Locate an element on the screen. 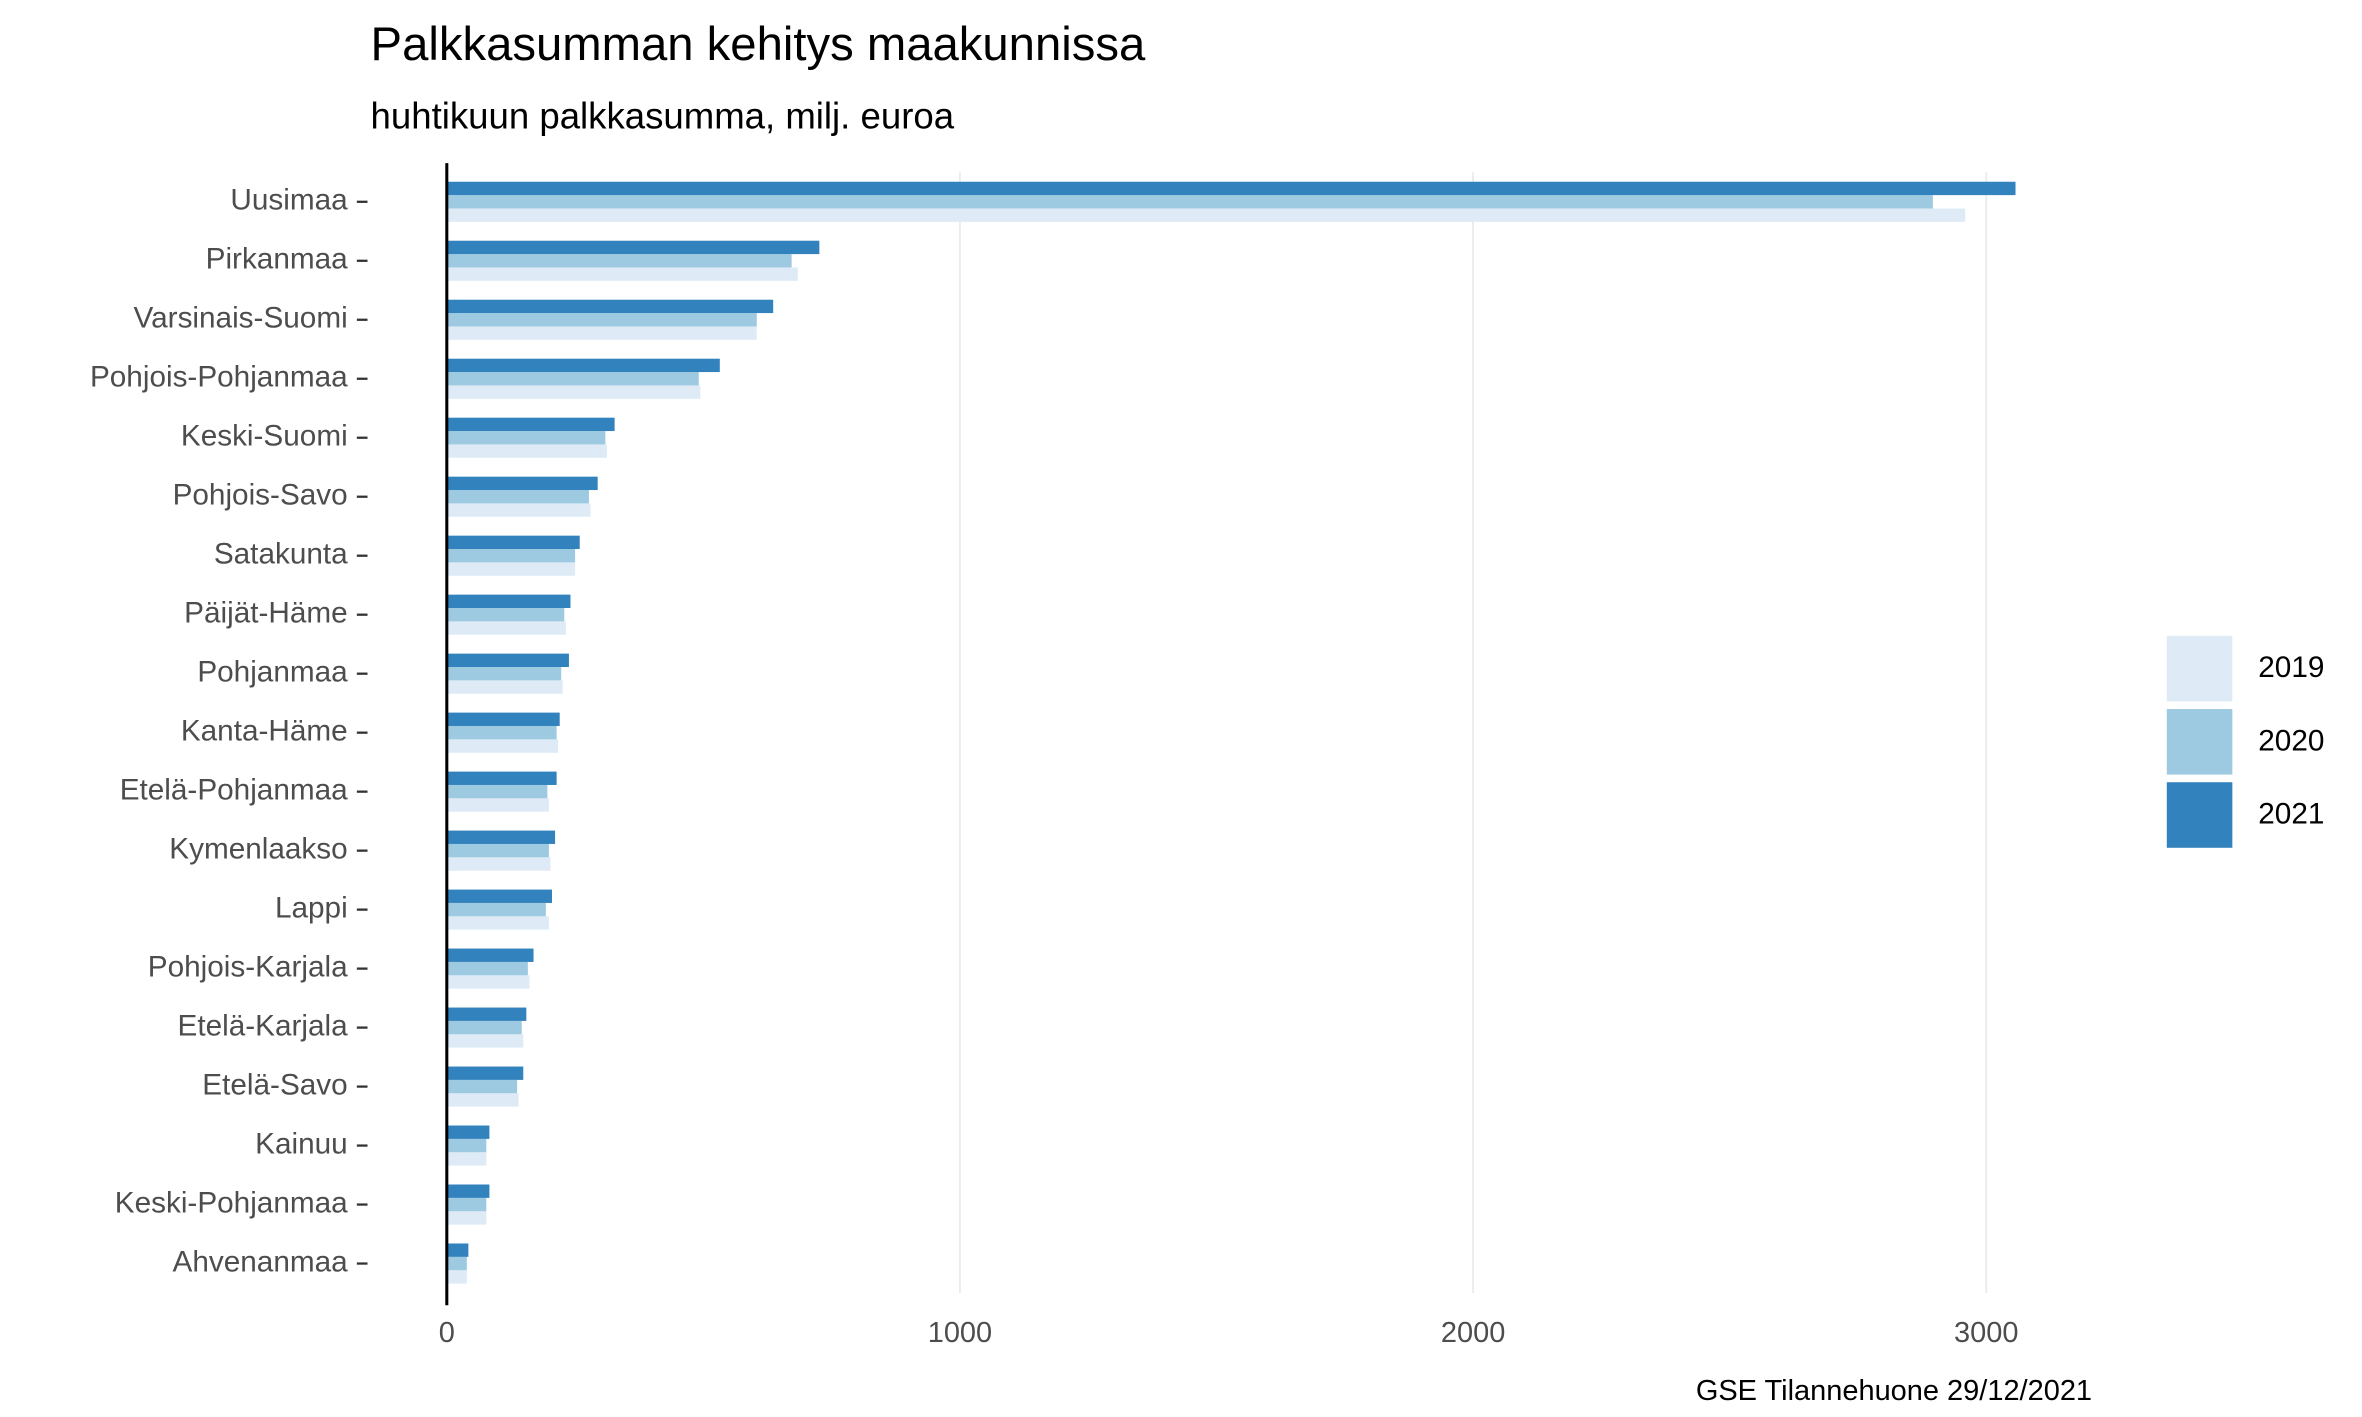 This screenshot has height=1417, width=2362. y-tick-label: Satakunta is located at coordinates (281, 554).